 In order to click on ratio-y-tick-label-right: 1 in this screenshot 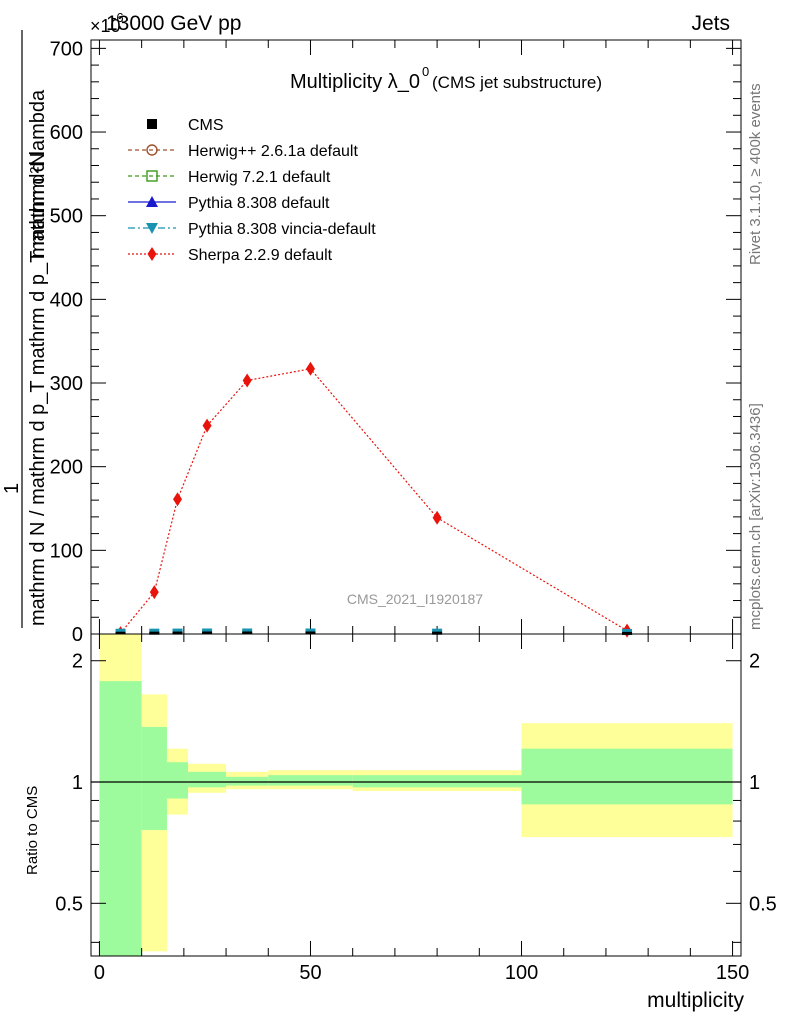, I will do `click(754, 783)`.